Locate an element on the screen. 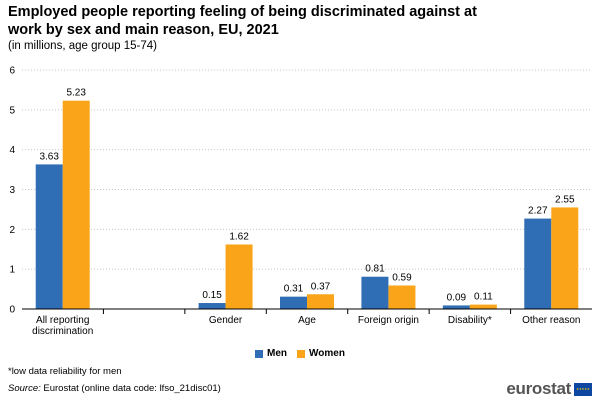 This screenshot has height=403, width=600. data-label: 2.27 is located at coordinates (538, 211).